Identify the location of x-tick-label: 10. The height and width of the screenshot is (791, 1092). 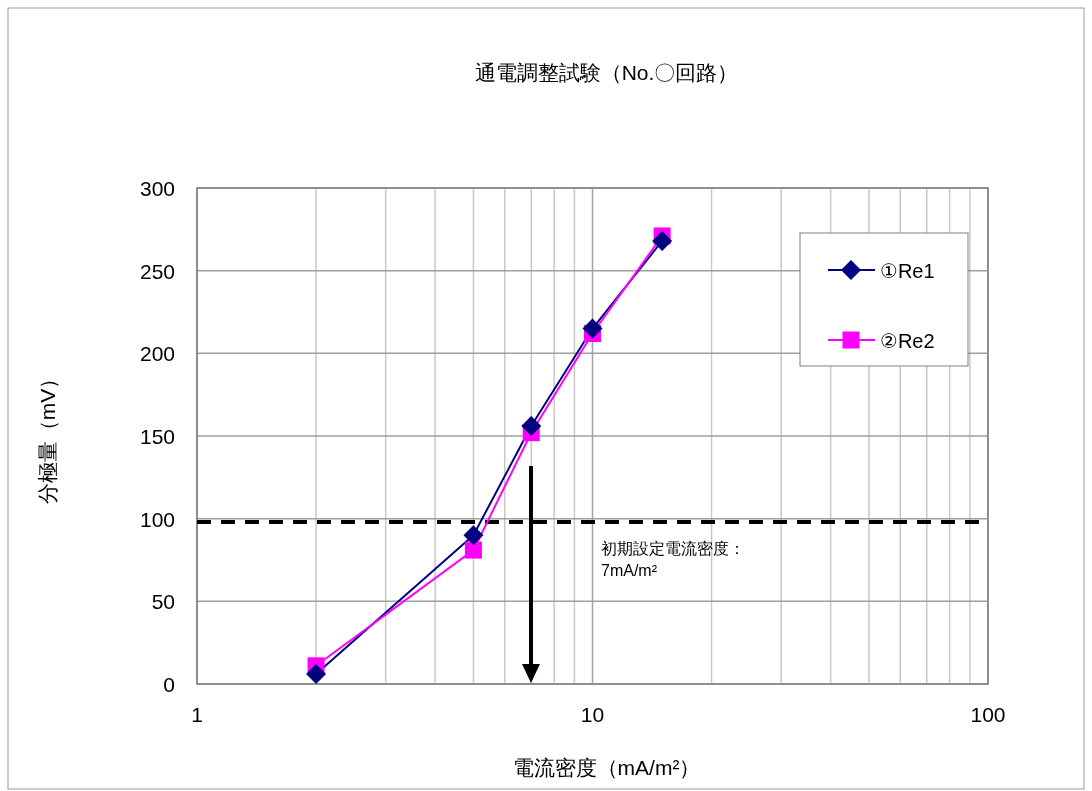
(592, 714).